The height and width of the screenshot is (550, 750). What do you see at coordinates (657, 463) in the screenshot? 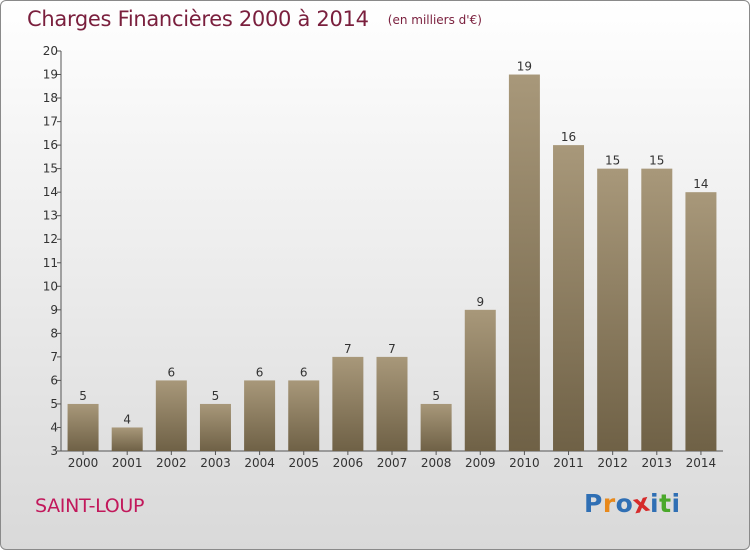
I see `x-tick-label: 2013` at bounding box center [657, 463].